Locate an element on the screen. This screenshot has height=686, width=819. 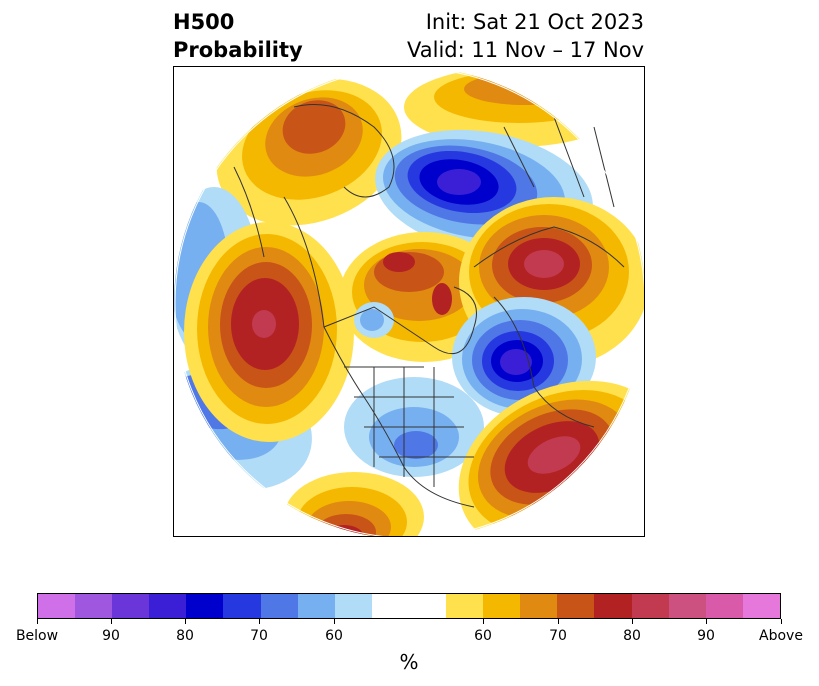
title-probability: Probability is located at coordinates (238, 50).